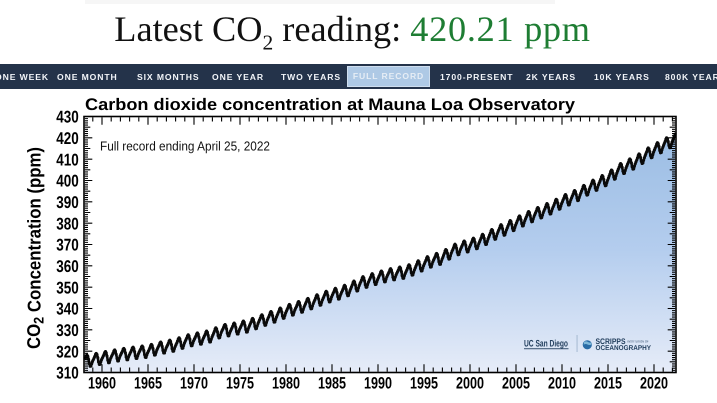 The height and width of the screenshot is (403, 717). What do you see at coordinates (67, 159) in the screenshot?
I see `svg-text: 410` at bounding box center [67, 159].